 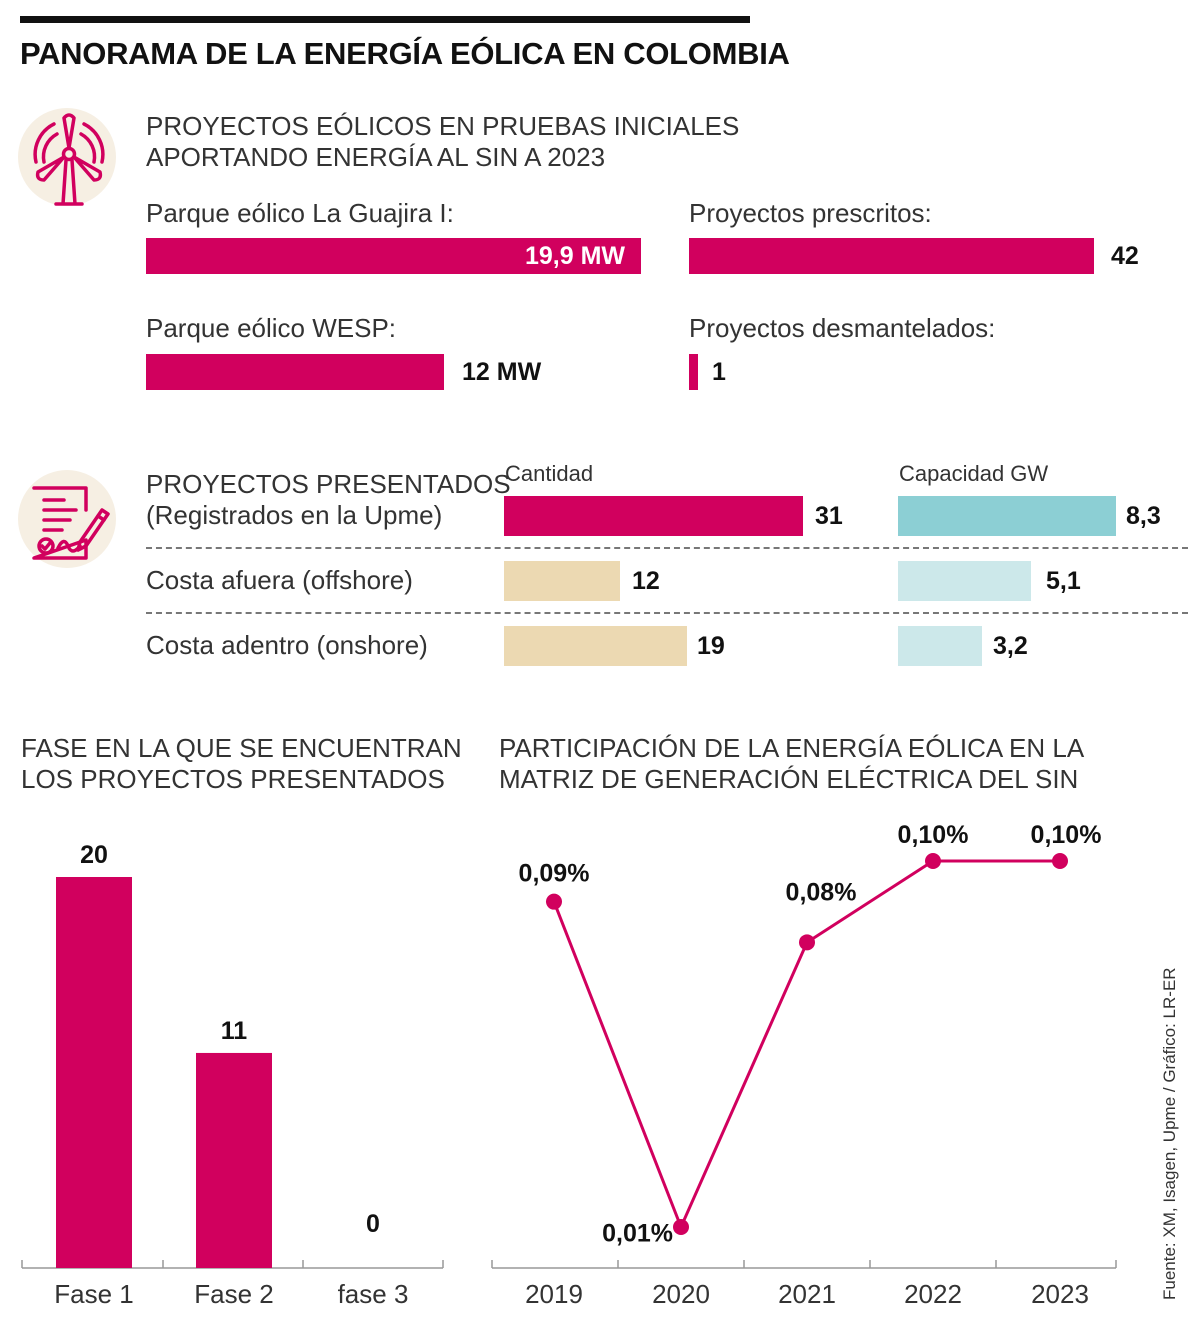 I want to click on cantidad-onshore-bar, so click(x=595, y=646).